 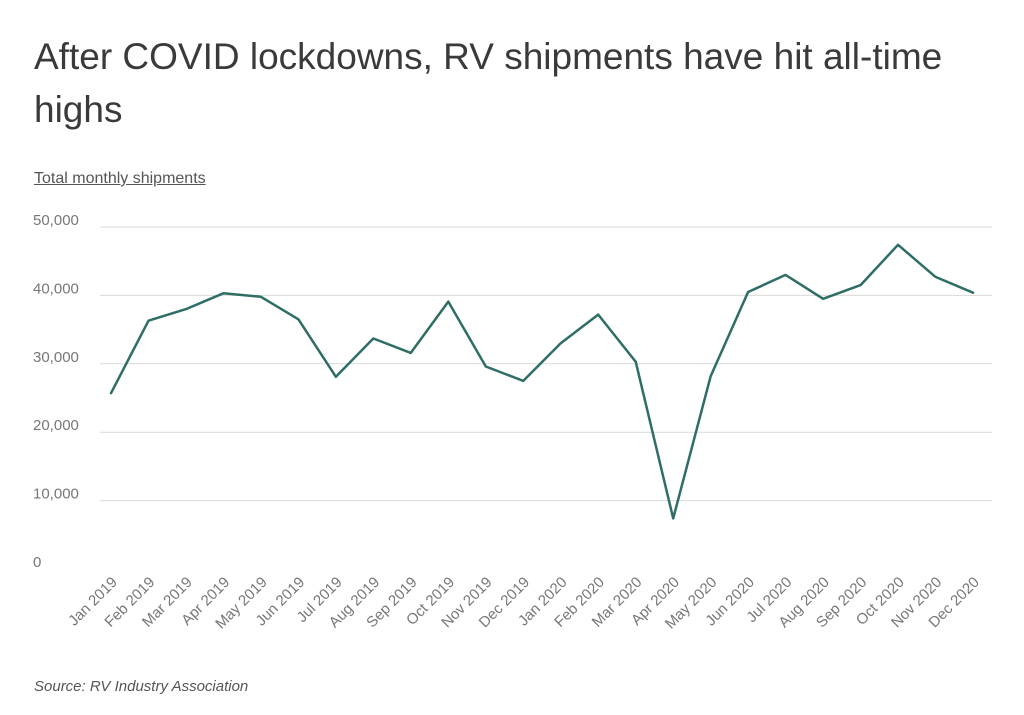 What do you see at coordinates (37, 562) in the screenshot?
I see `y-tick-label: 0` at bounding box center [37, 562].